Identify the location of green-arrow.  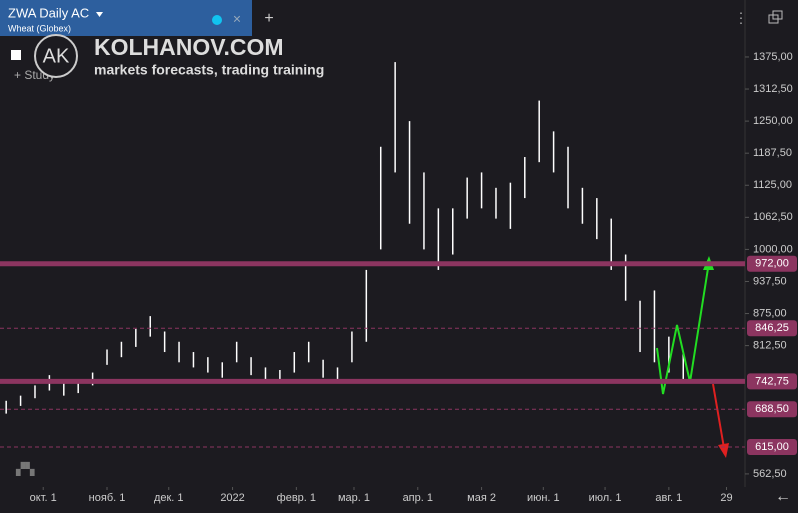
(683, 328).